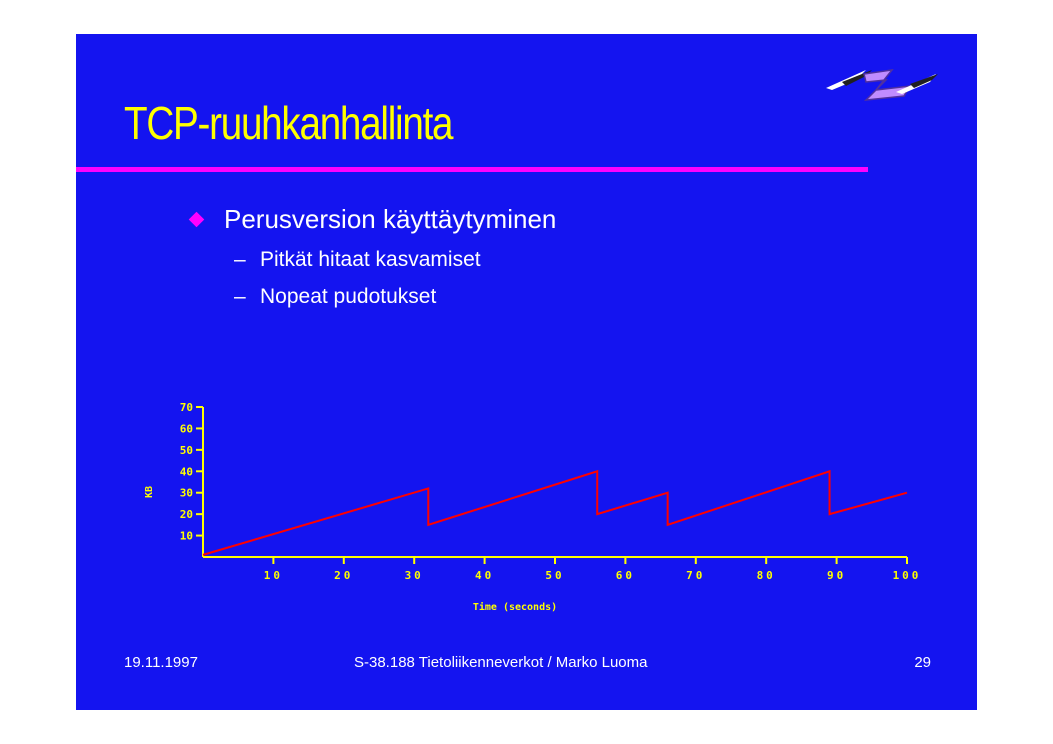 The height and width of the screenshot is (744, 1053). I want to click on x-tick-label: 30, so click(414, 575).